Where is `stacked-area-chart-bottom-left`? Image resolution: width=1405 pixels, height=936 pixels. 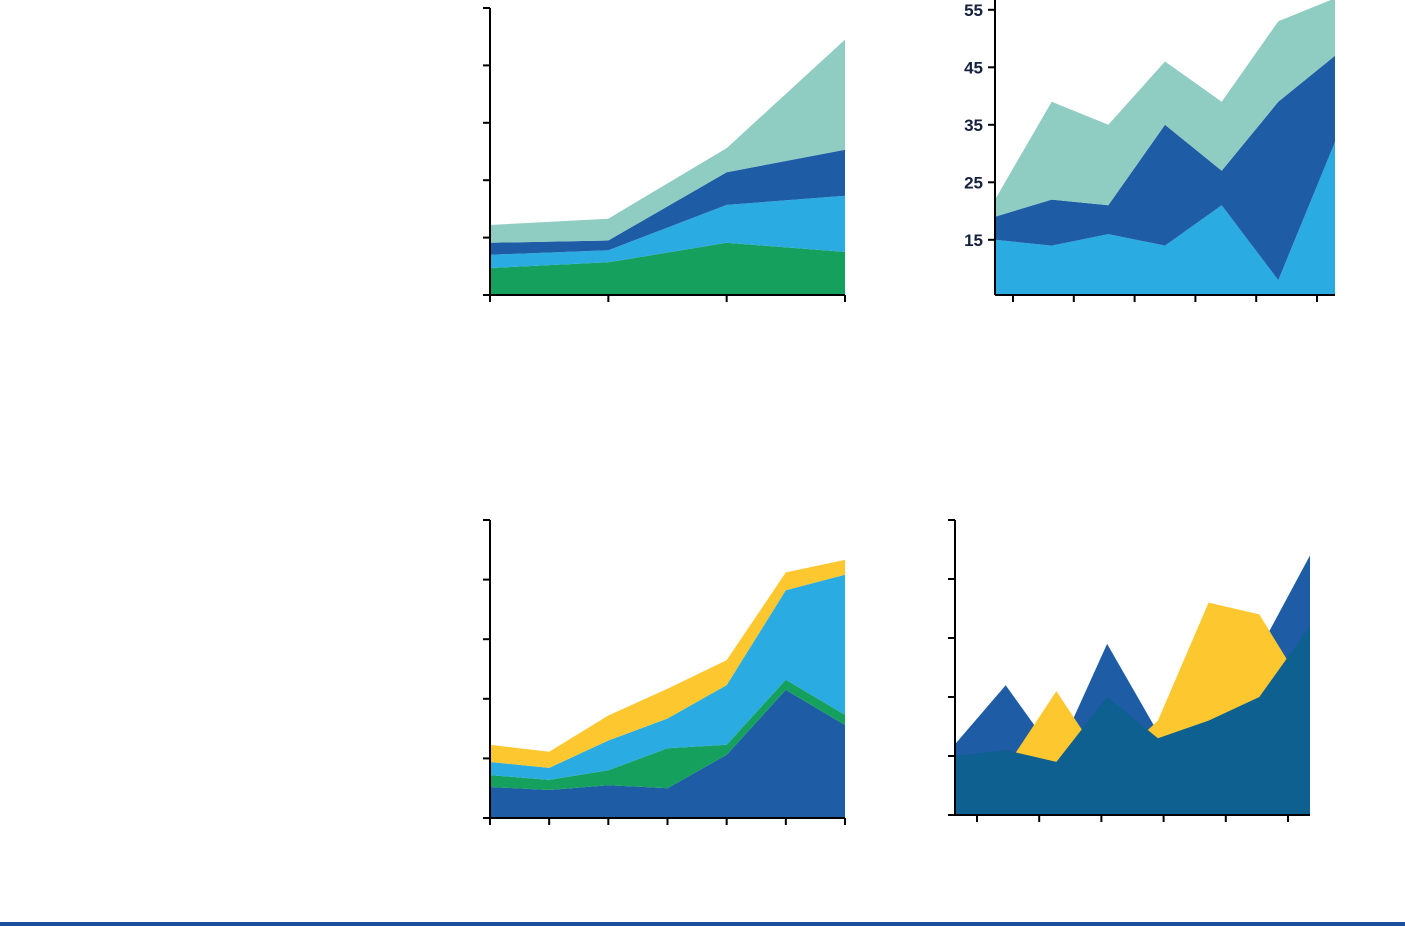
stacked-area-chart-bottom-left is located at coordinates (657, 673).